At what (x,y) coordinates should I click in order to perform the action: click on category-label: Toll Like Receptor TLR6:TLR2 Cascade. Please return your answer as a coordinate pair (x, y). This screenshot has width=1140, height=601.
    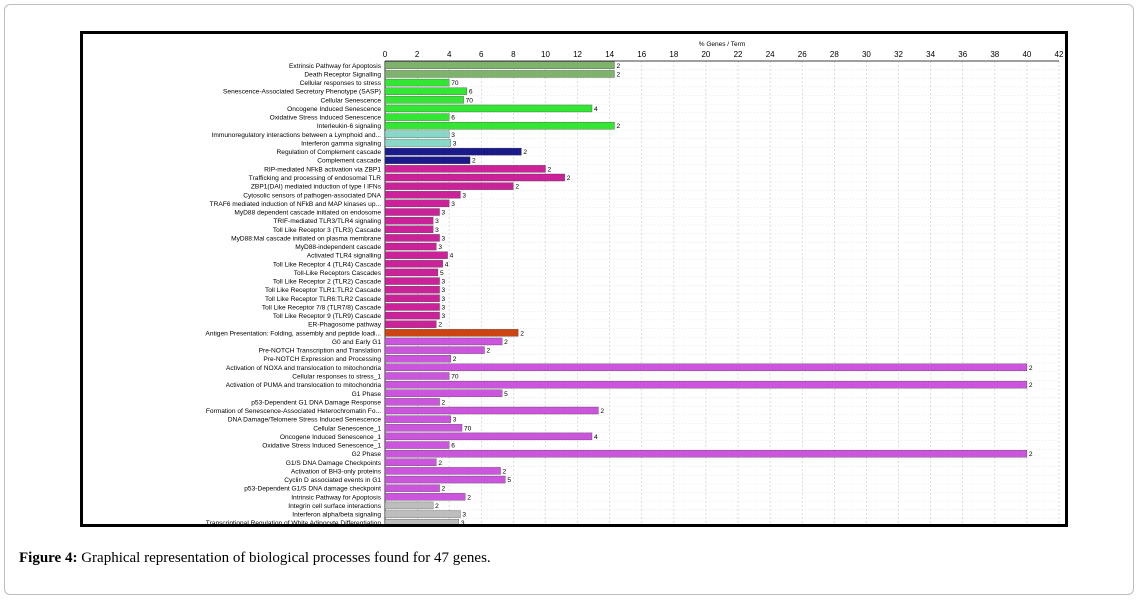
    Looking at the image, I should click on (323, 299).